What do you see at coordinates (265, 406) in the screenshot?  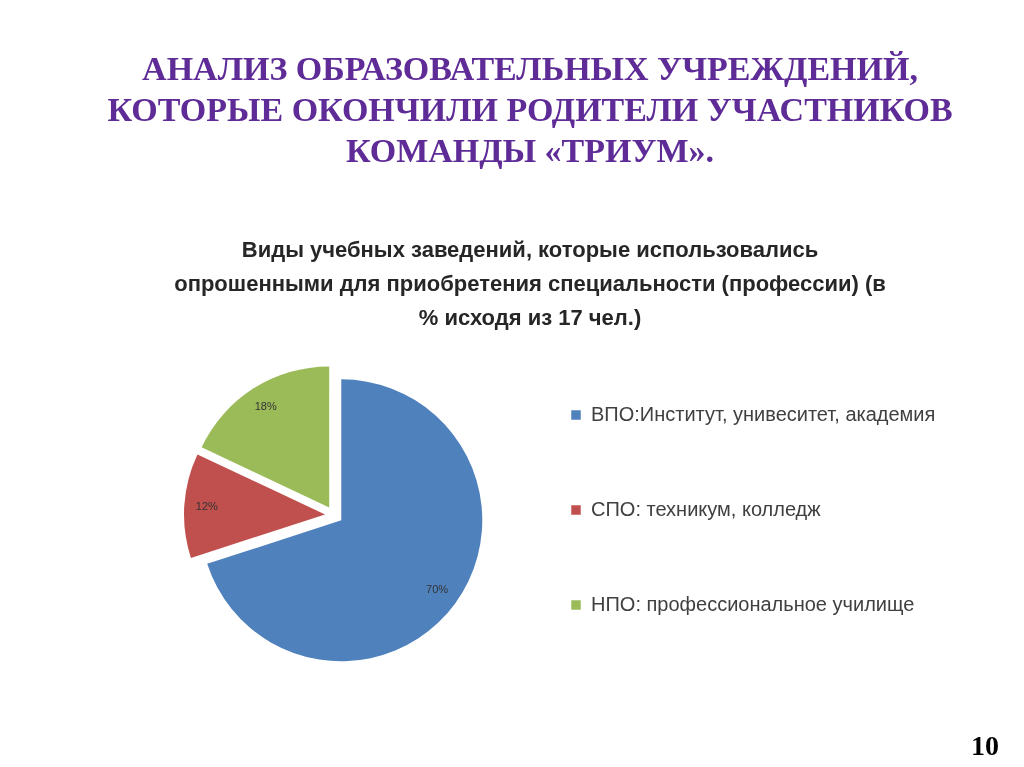 I see `data-label: 18%` at bounding box center [265, 406].